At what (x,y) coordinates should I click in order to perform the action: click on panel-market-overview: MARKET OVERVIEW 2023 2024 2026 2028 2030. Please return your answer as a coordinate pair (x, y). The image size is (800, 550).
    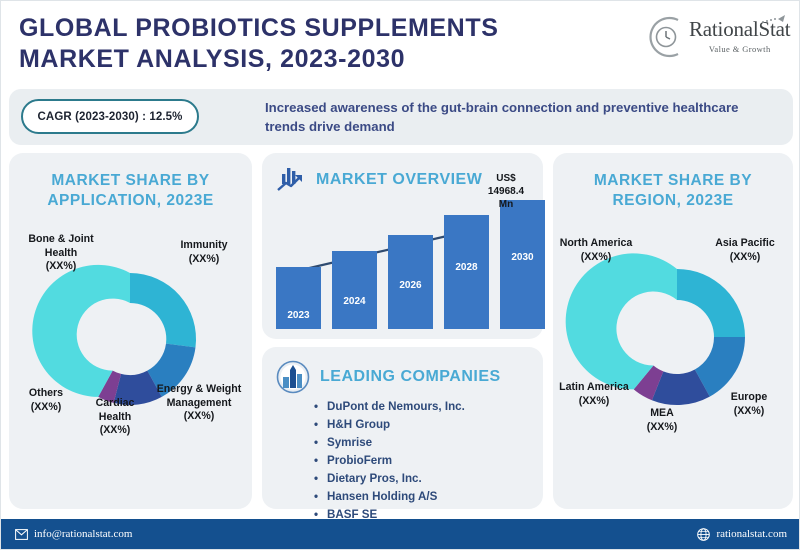
    Looking at the image, I should click on (403, 246).